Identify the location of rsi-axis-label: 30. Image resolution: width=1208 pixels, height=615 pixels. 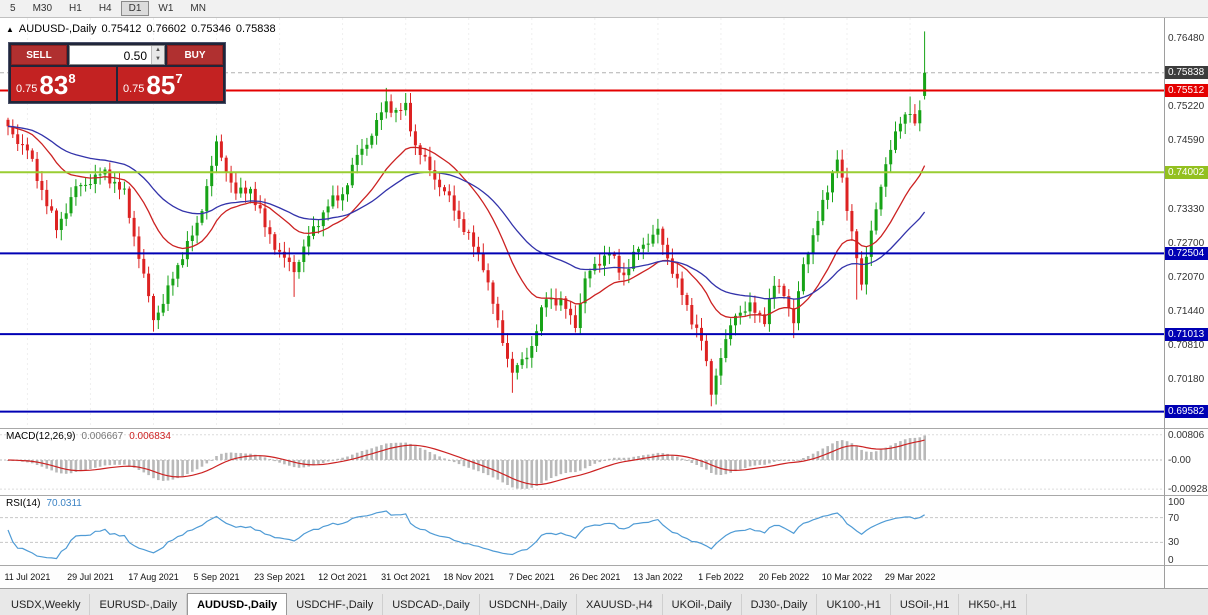
(1174, 543).